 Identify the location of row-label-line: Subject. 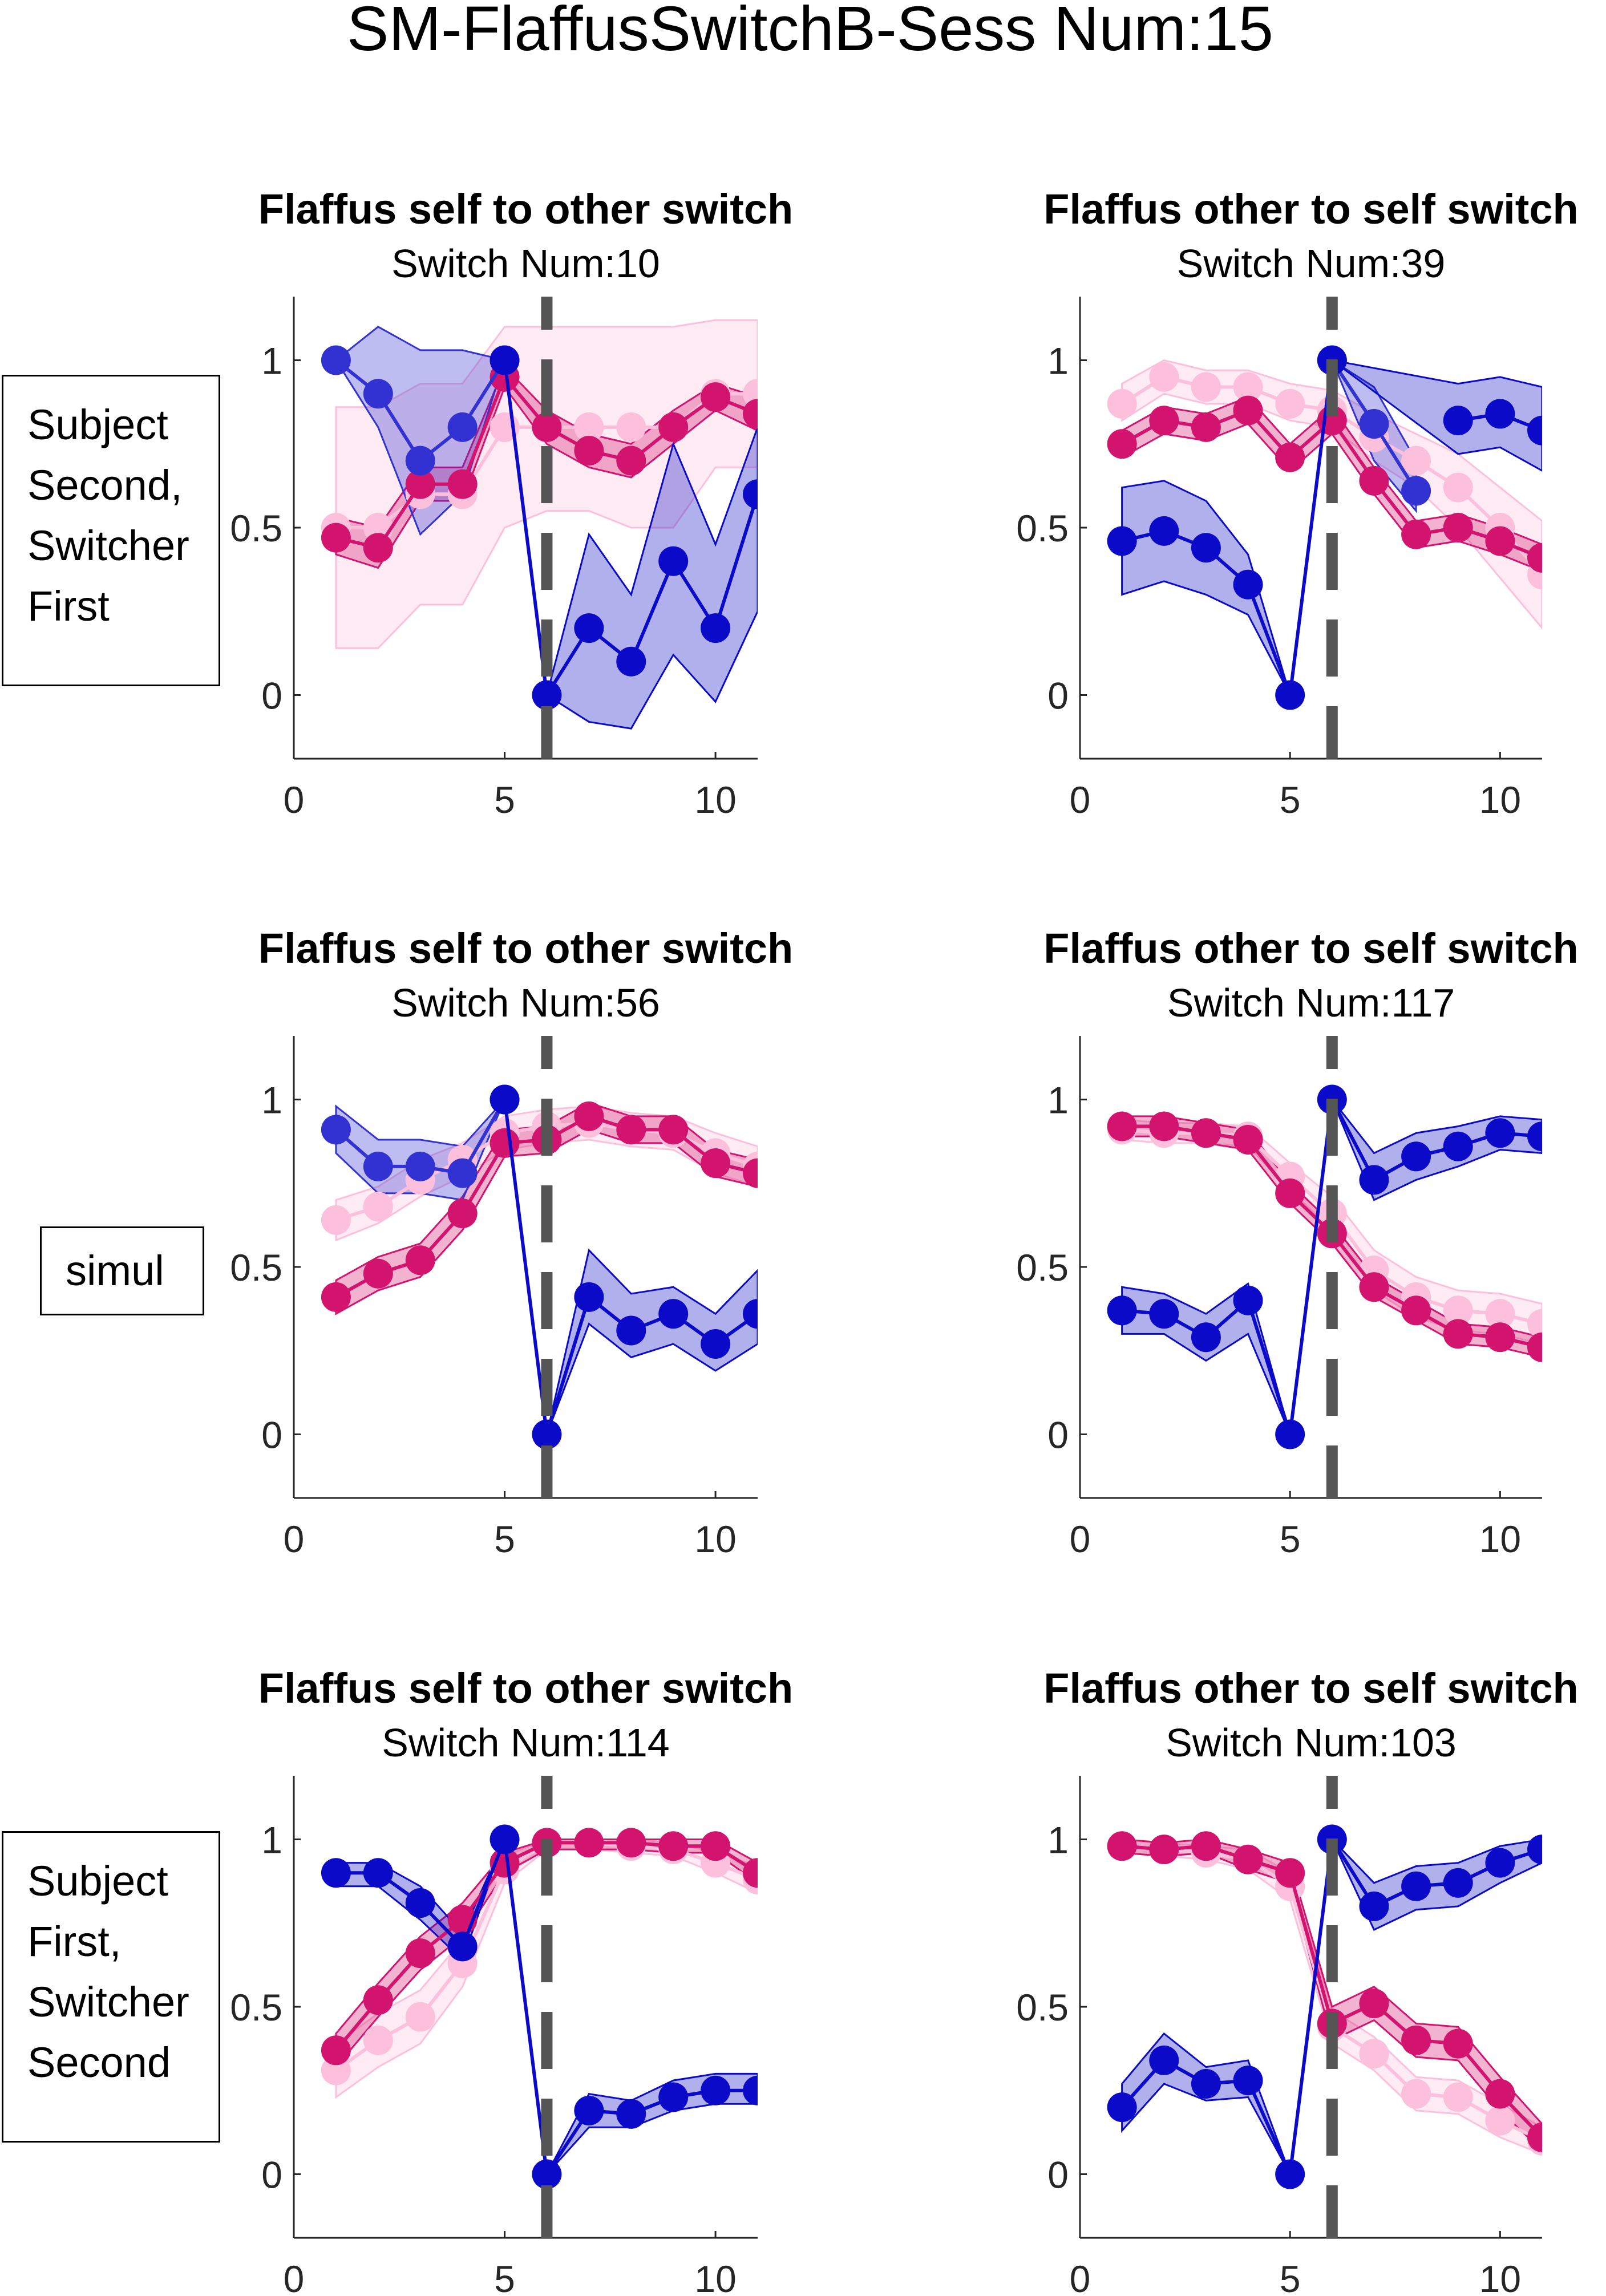
(97, 1881).